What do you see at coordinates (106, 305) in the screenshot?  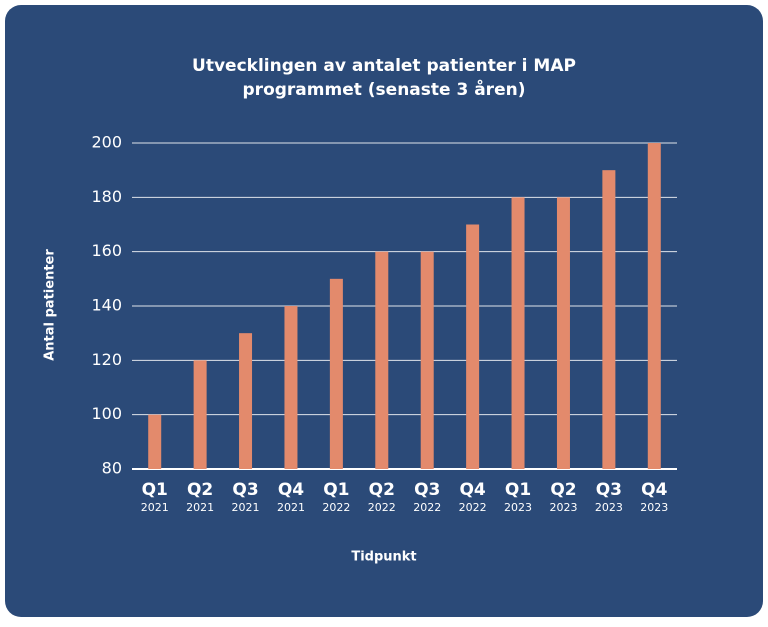 I see `y-tick-label: 140` at bounding box center [106, 305].